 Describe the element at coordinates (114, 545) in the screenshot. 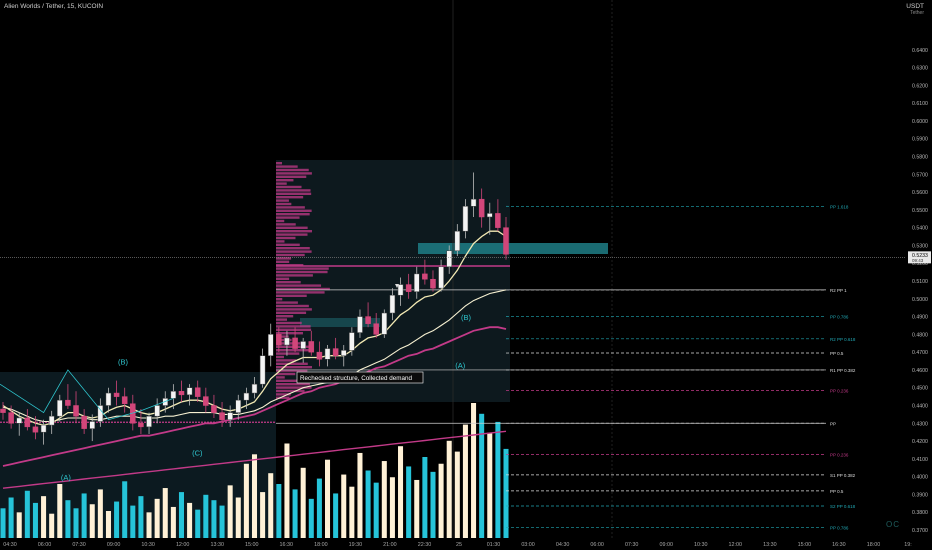

I see `x-tick-label: 09:00` at that location.